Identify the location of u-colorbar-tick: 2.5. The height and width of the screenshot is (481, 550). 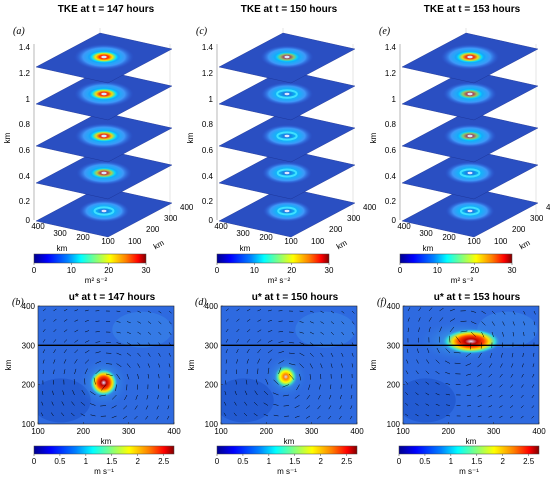
(347, 461).